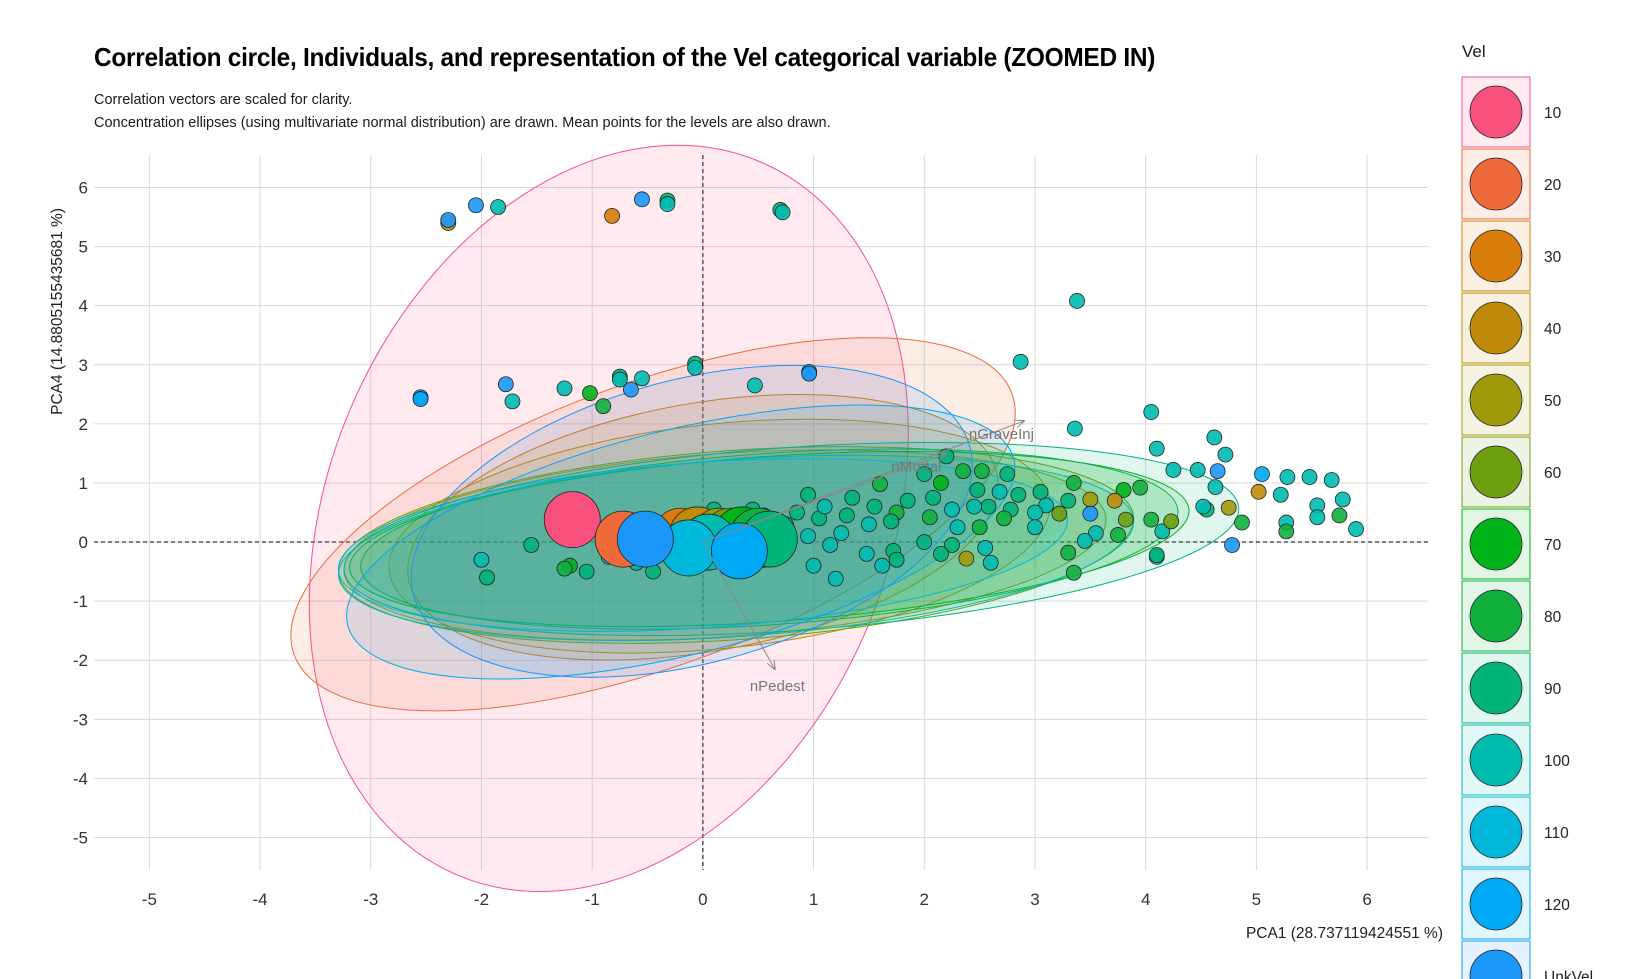 Image resolution: width=1650 pixels, height=979 pixels. Describe the element at coordinates (1553, 689) in the screenshot. I see `legend-label-90: 90` at that location.